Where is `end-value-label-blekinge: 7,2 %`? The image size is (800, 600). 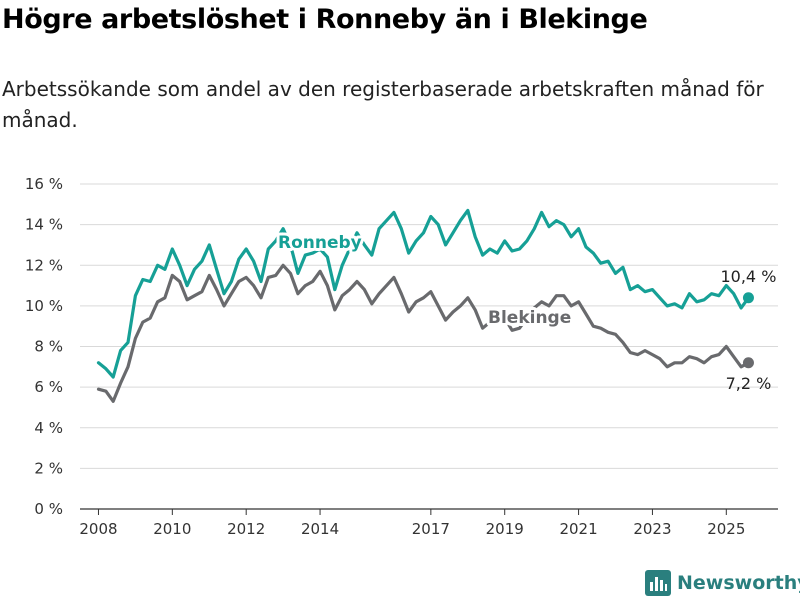
end-value-label-blekinge: 7,2 % is located at coordinates (749, 383).